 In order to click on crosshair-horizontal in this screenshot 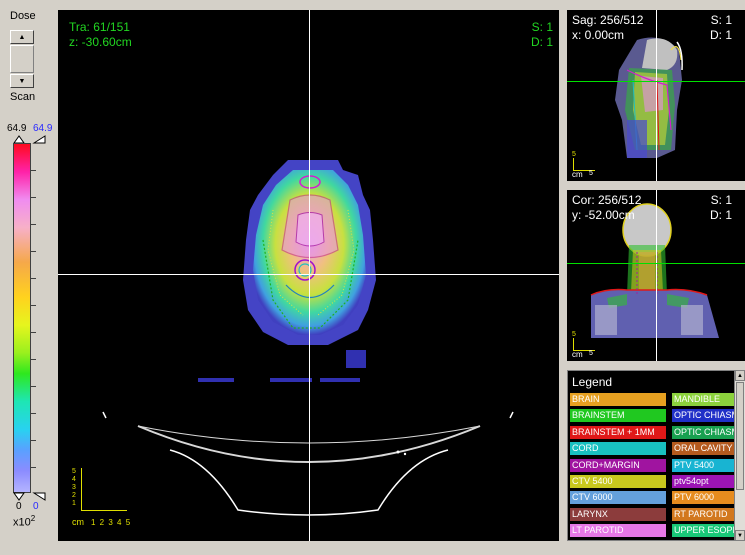, I will do `click(308, 274)`.